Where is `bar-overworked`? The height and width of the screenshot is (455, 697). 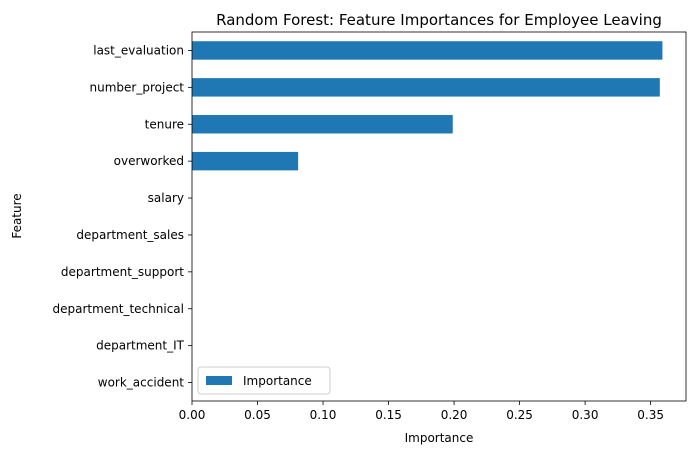 bar-overworked is located at coordinates (245, 161).